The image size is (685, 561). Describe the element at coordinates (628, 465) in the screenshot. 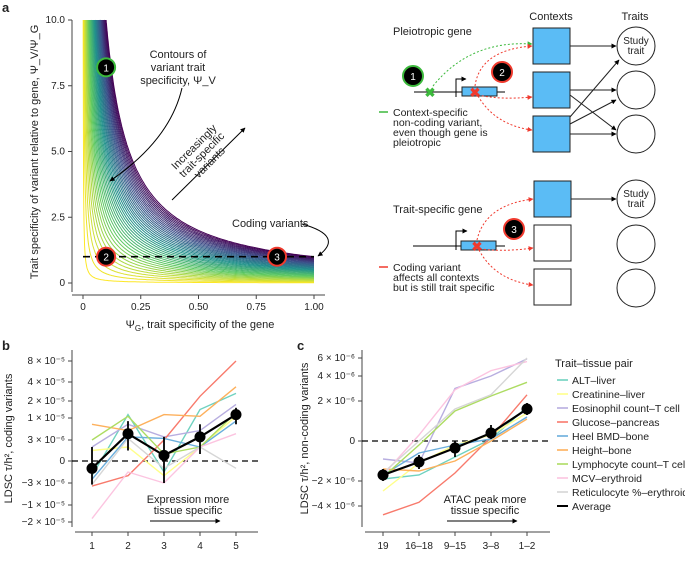

I see `legend-entry: Lymphocyte count–T cell` at that location.